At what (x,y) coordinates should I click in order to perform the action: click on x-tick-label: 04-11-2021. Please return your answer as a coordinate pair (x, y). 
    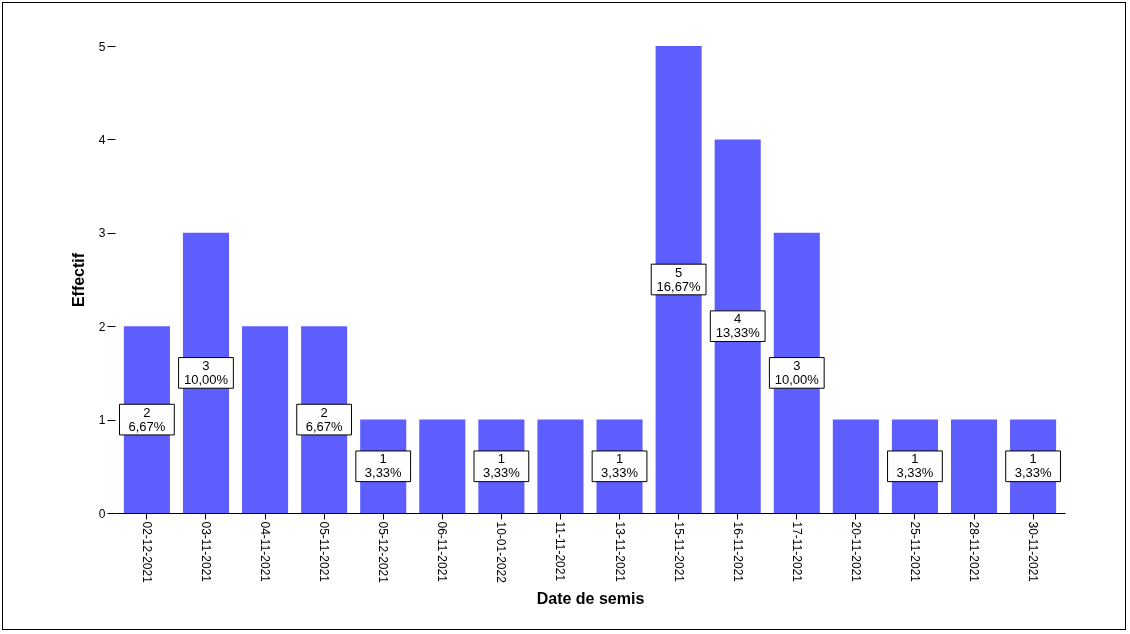
    Looking at the image, I should click on (265, 552).